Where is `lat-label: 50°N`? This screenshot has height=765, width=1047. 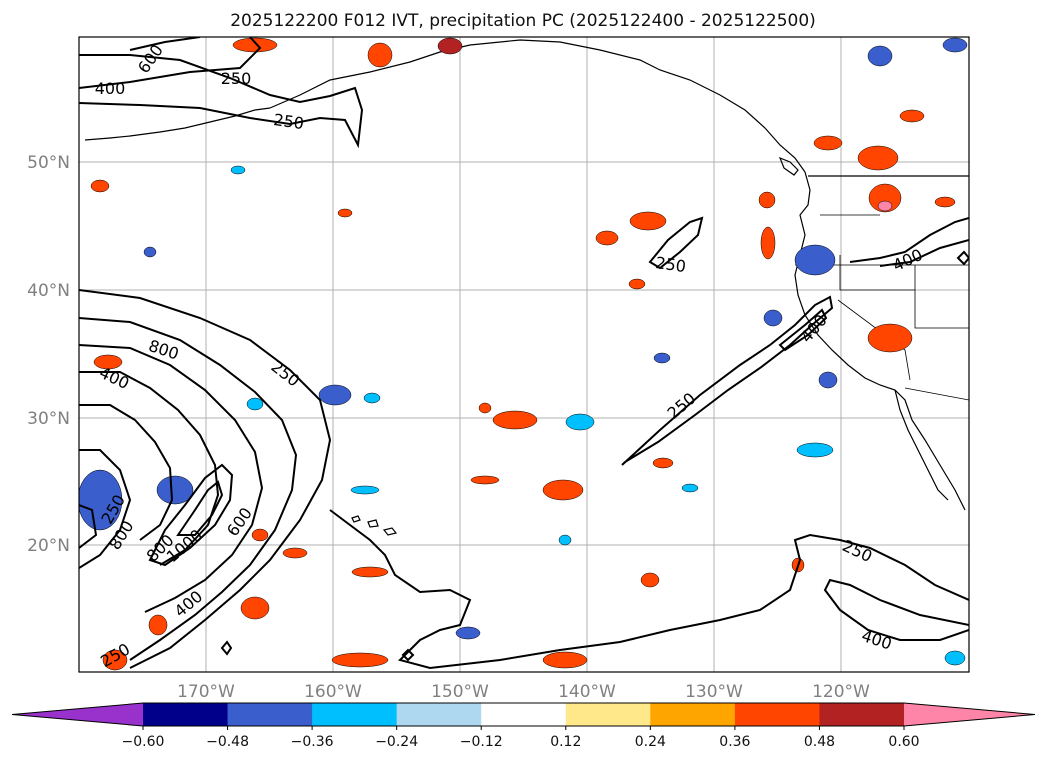
lat-label: 50°N is located at coordinates (48, 163).